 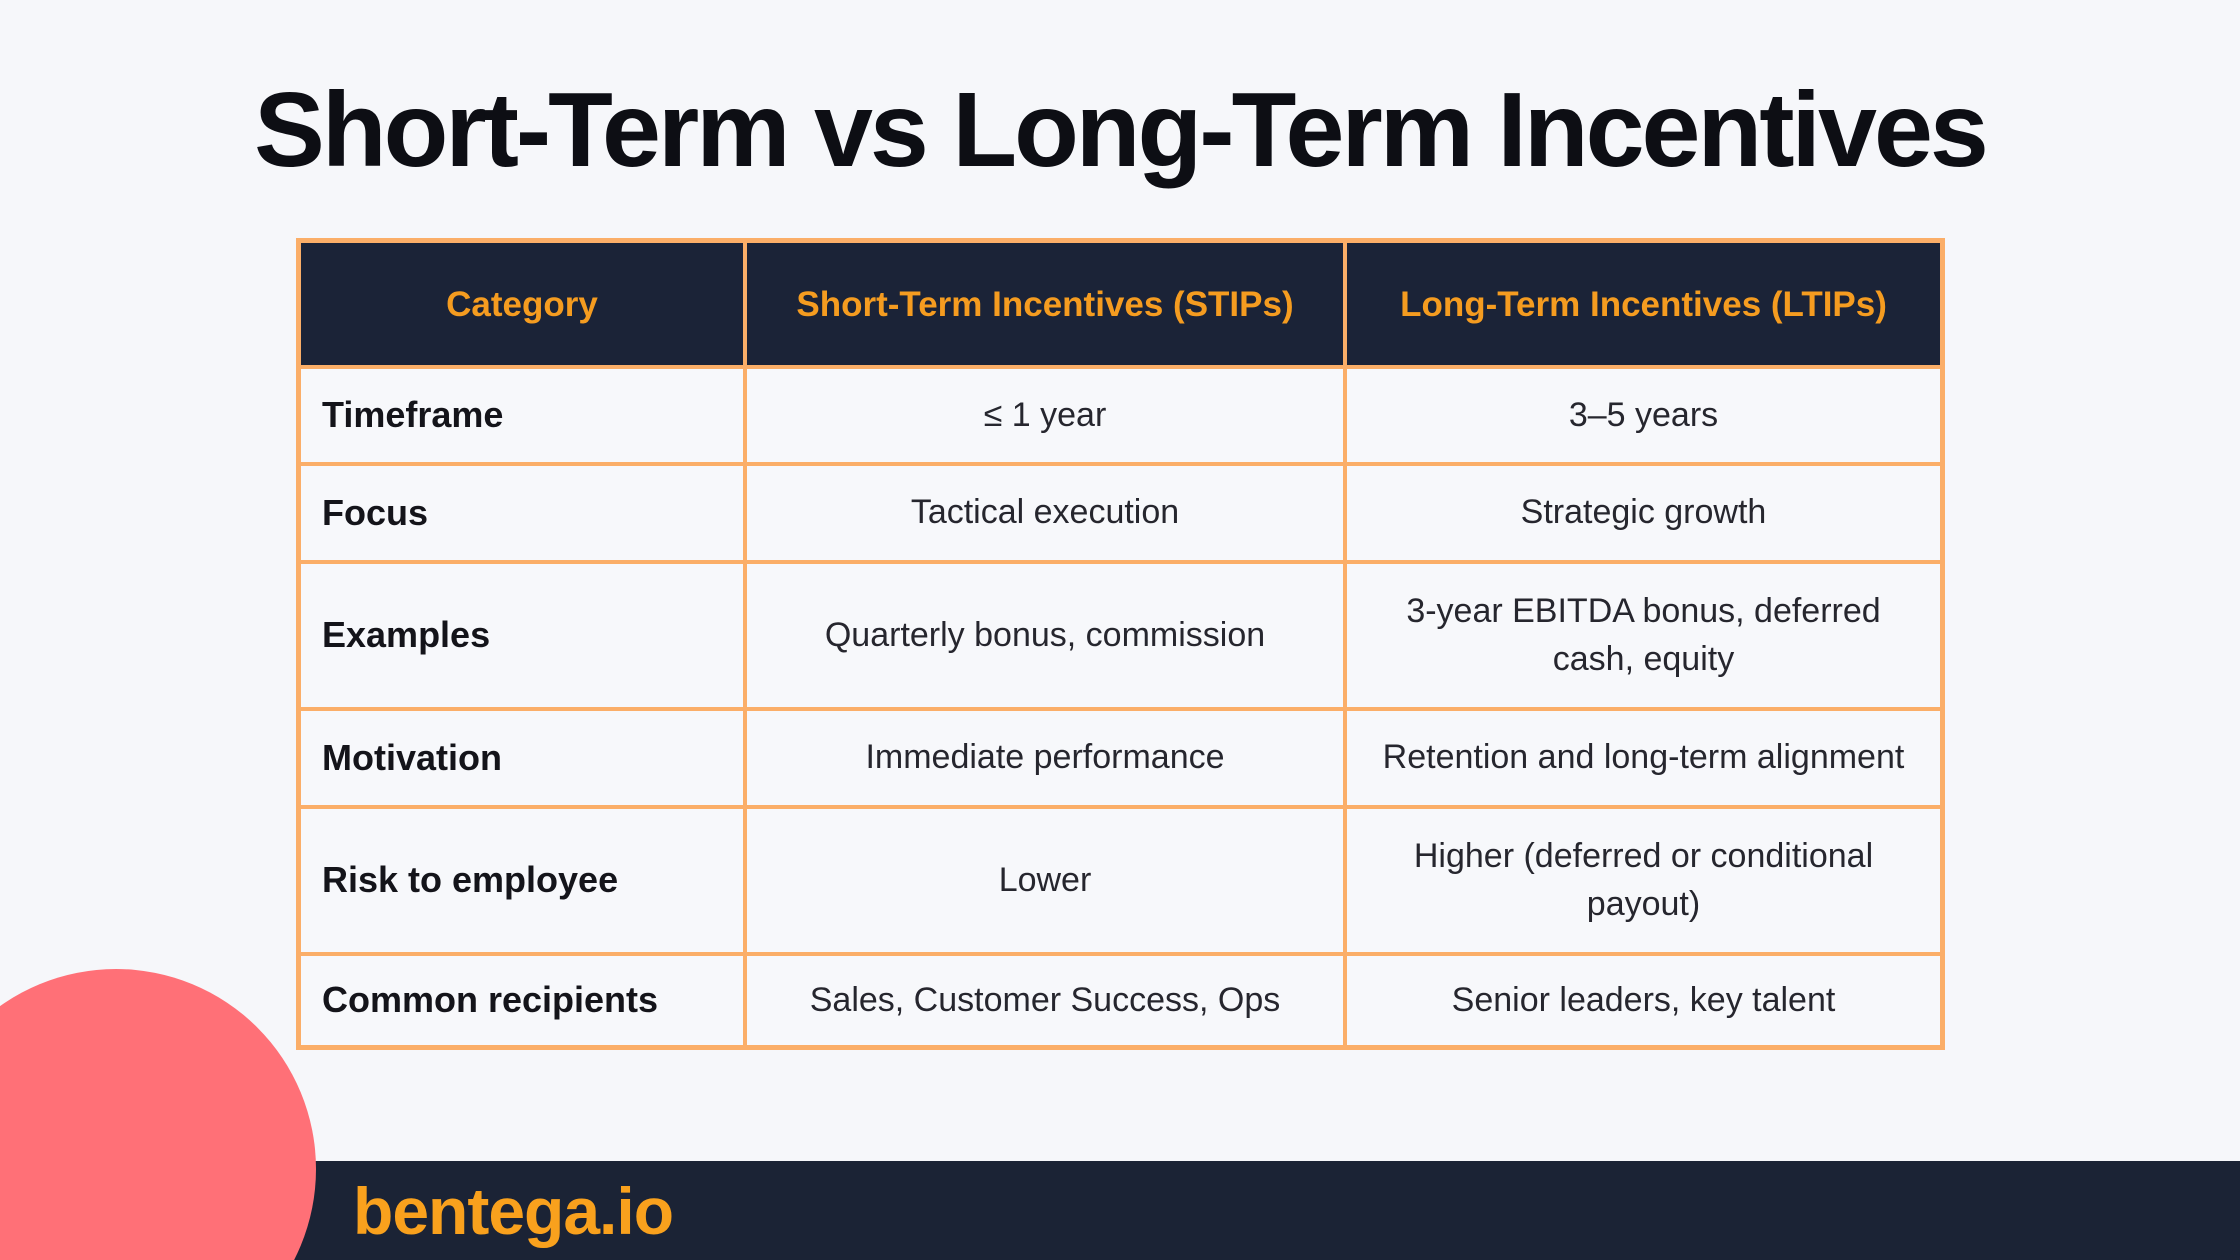 I want to click on row-recipients-category: Common recipients, so click(x=522, y=1000).